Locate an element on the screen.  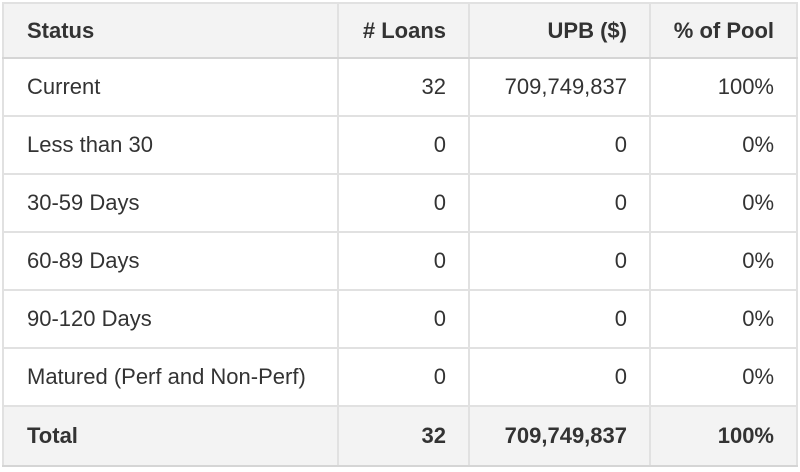
table-row-less-than-30: Less than 30 0 0 0% is located at coordinates (400, 145).